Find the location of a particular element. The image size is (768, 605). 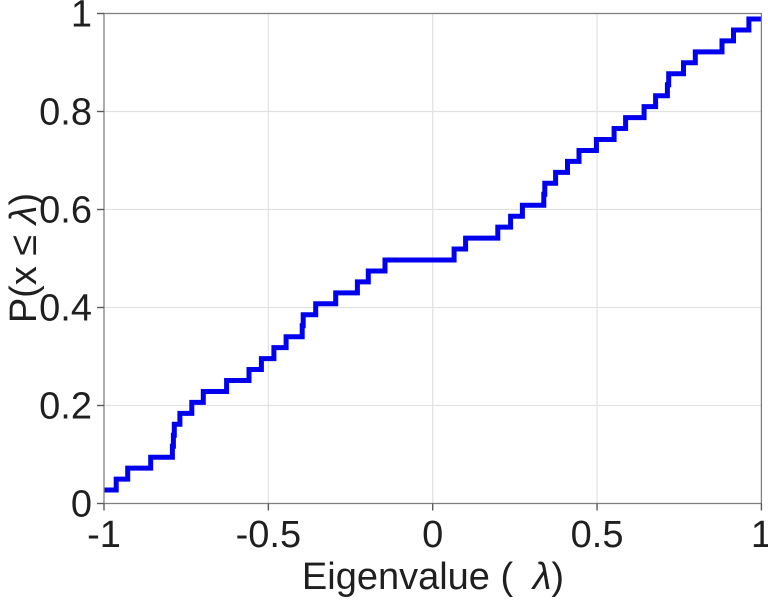

y-tick-label: 0.8 is located at coordinates (65, 113).